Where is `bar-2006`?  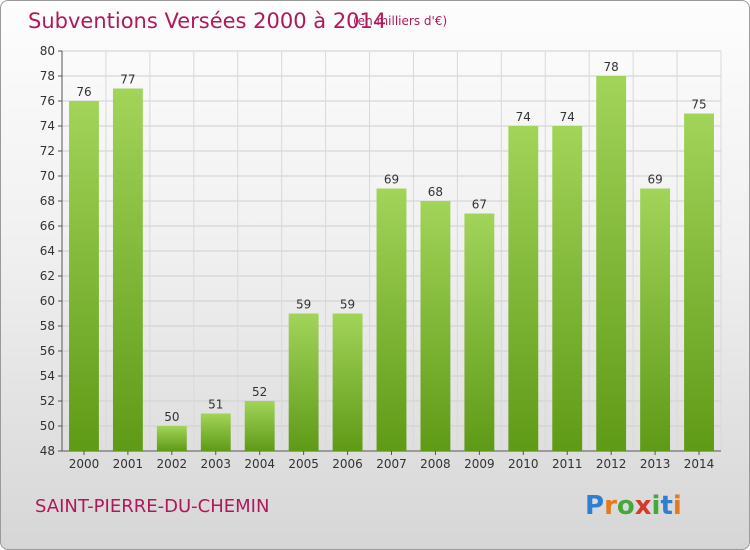
bar-2006 is located at coordinates (347, 382).